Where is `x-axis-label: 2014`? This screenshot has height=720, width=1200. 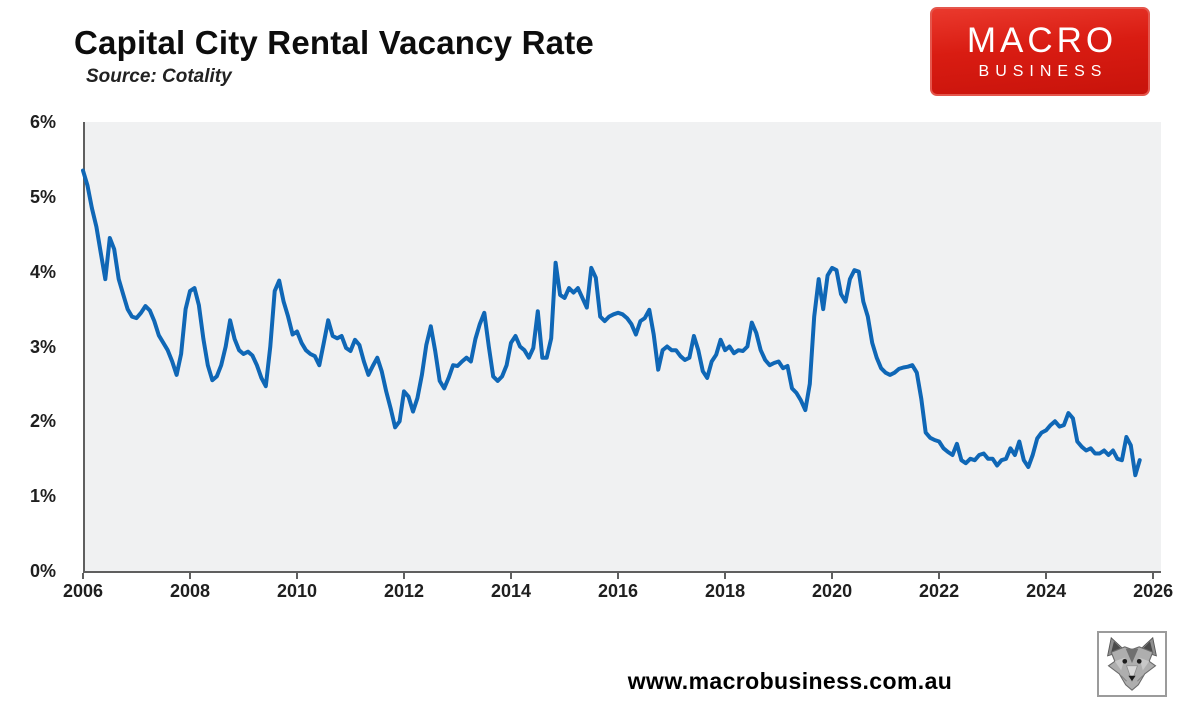 x-axis-label: 2014 is located at coordinates (511, 591).